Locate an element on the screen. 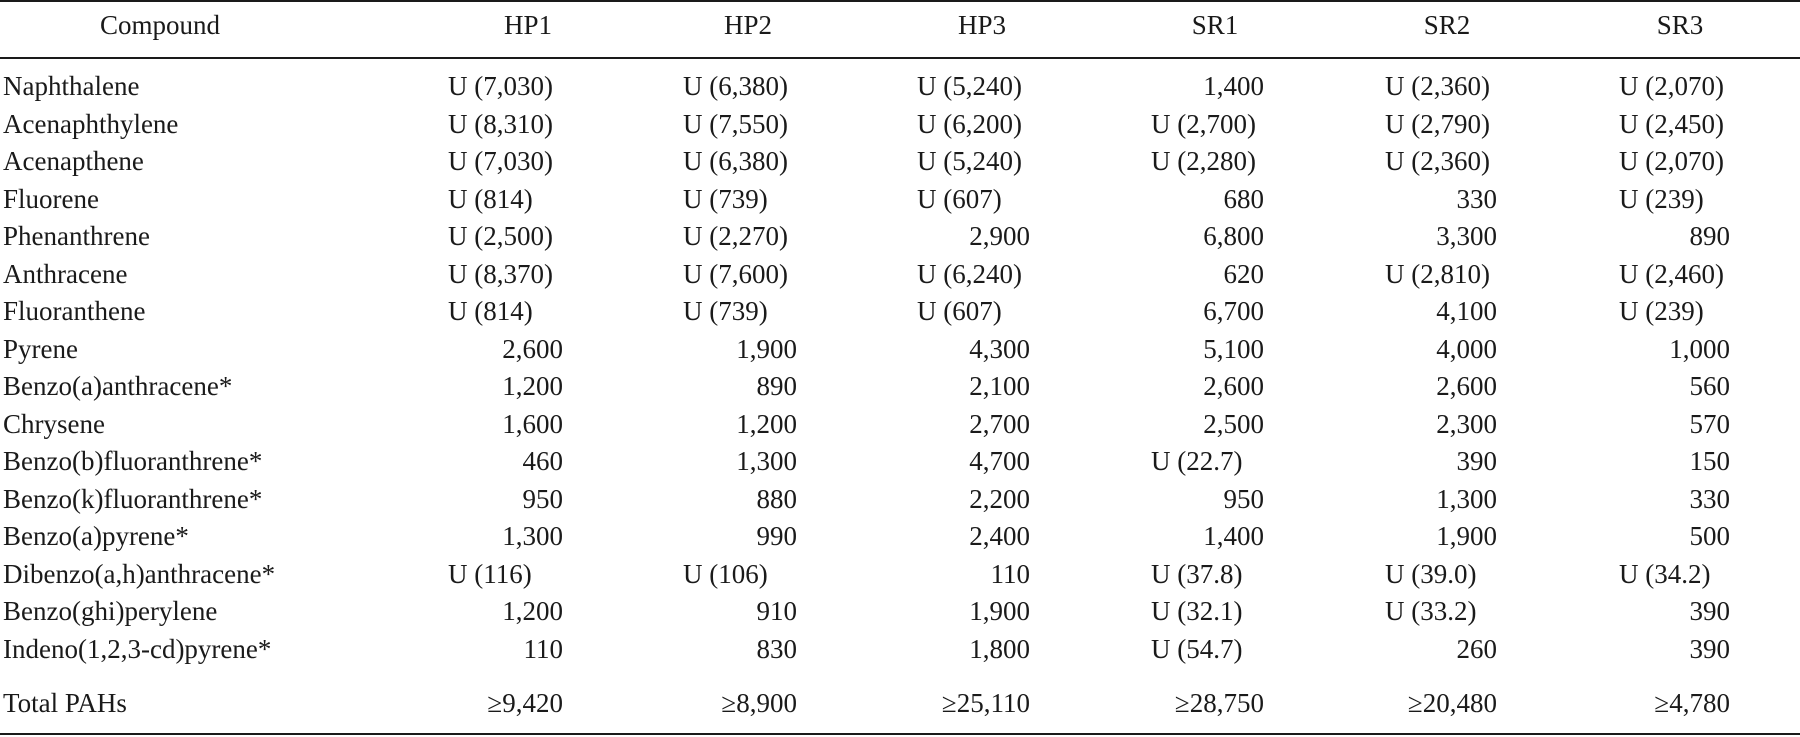 This screenshot has width=1800, height=737. value-cell: 2,300 is located at coordinates (1466, 423).